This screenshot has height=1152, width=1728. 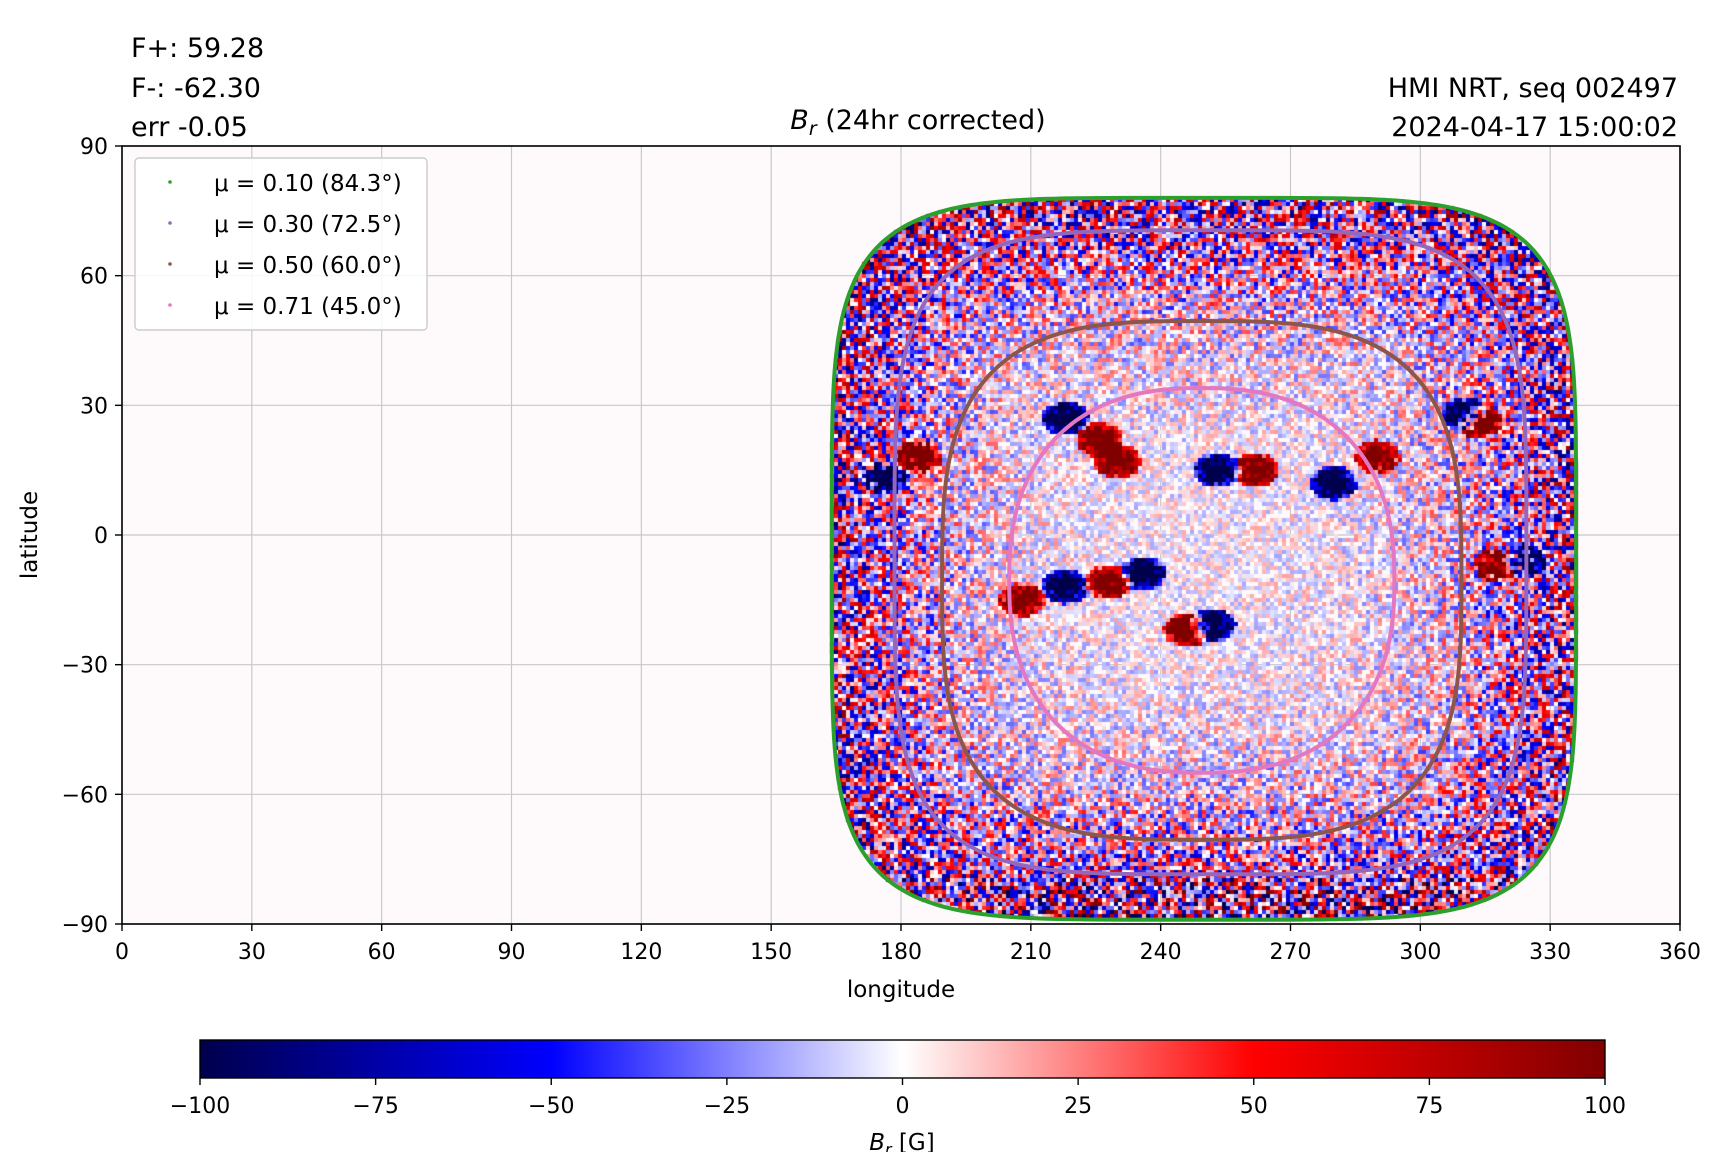 What do you see at coordinates (1291, 952) in the screenshot?
I see `x-tick-label: 270` at bounding box center [1291, 952].